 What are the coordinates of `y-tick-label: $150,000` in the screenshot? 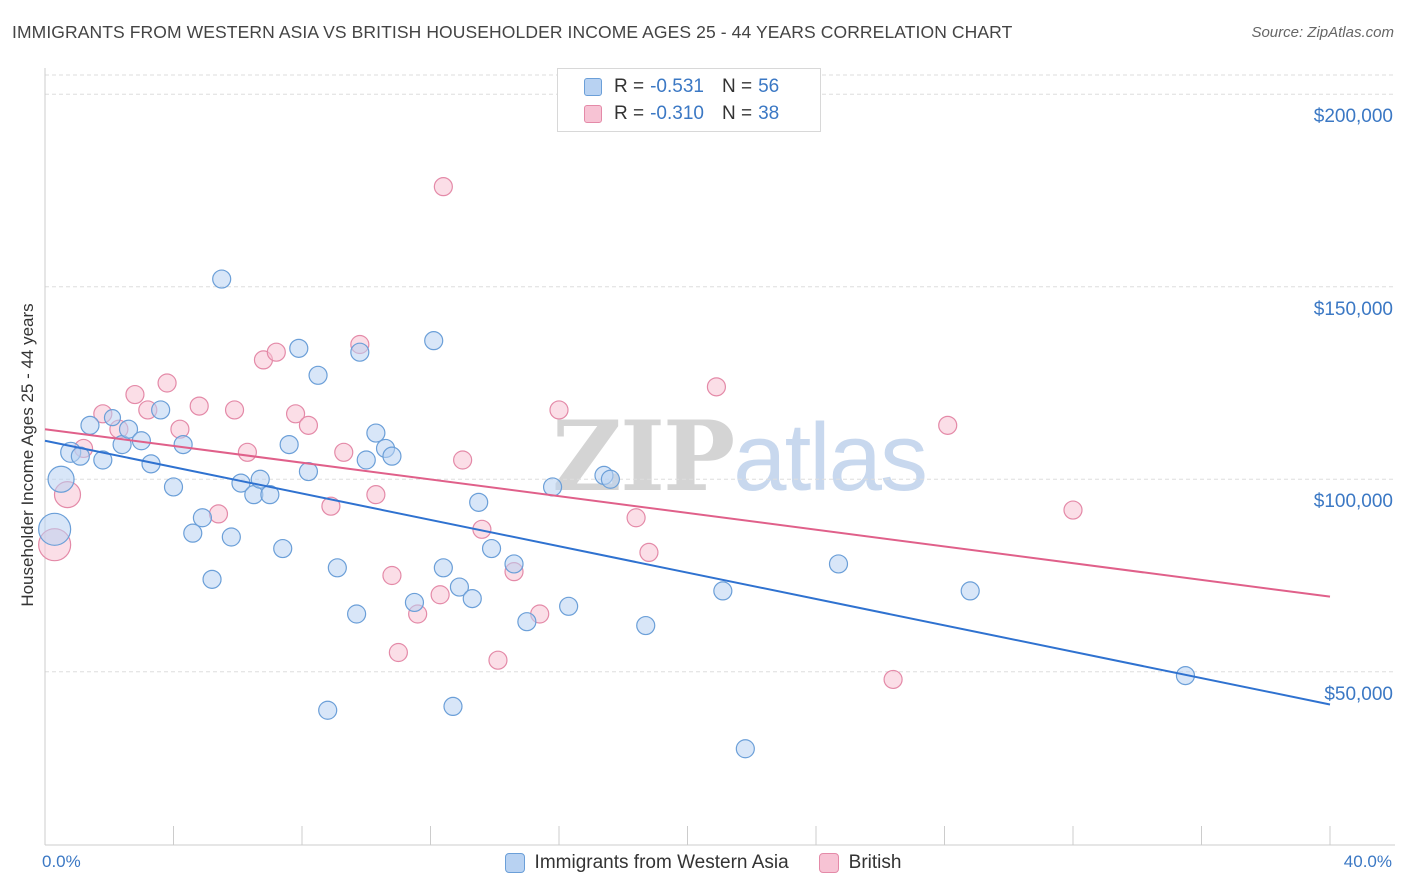 It's located at (1353, 309).